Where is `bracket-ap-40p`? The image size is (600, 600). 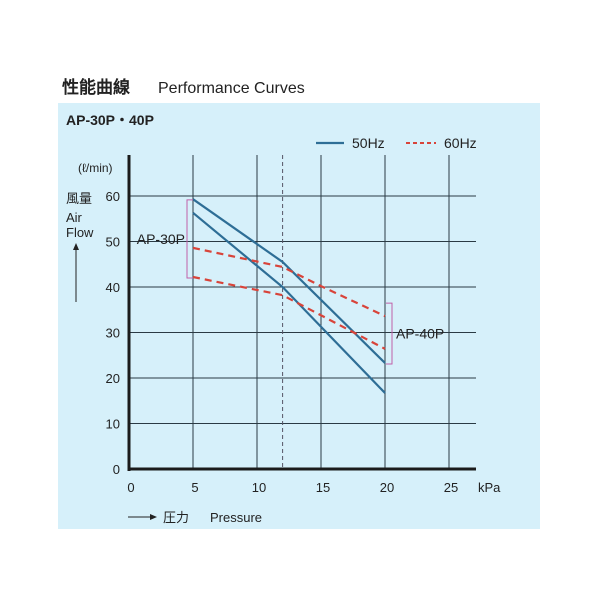 bracket-ap-40p is located at coordinates (389, 333).